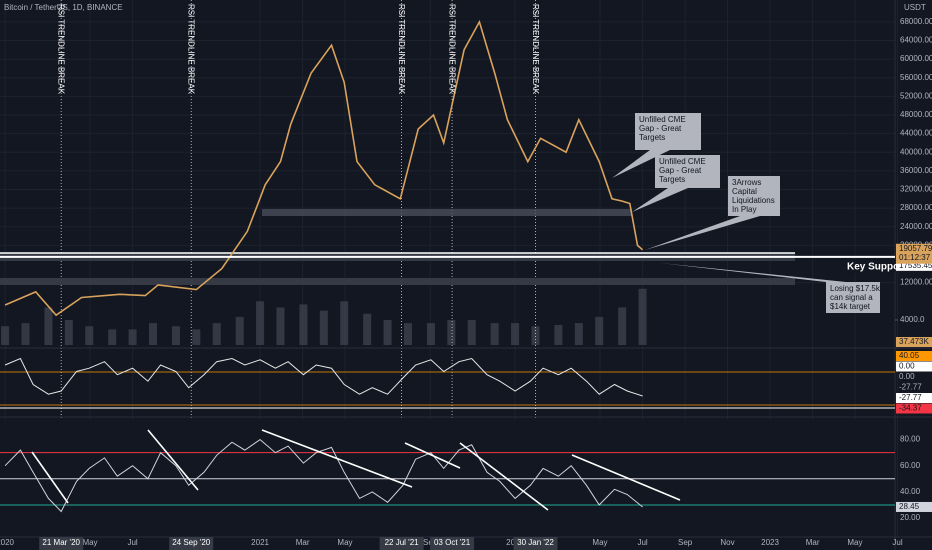 The image size is (932, 550). I want to click on x-tick-label: 2021, so click(260, 542).